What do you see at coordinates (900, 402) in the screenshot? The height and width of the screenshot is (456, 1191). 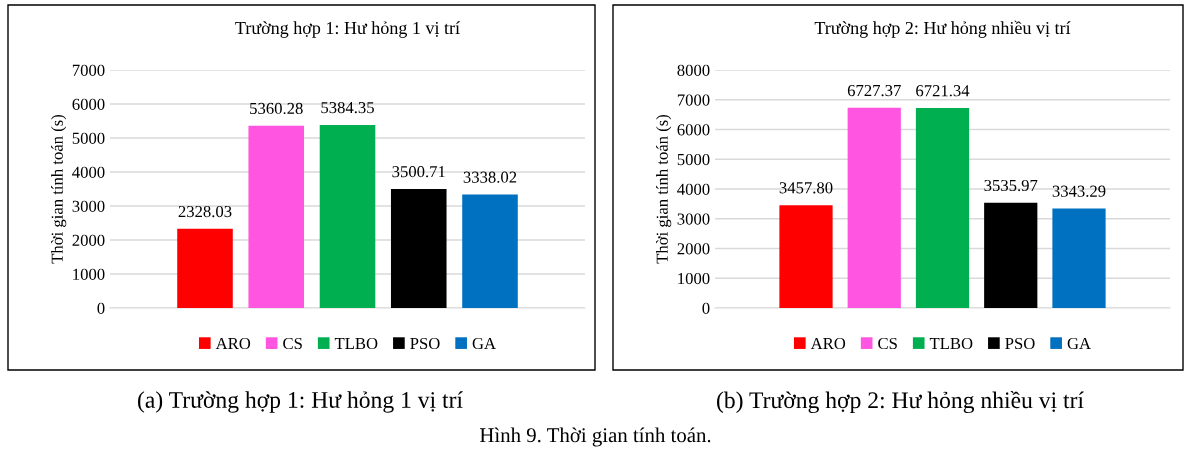 I see `text: (b) Trường hợp 2: Hư hỏng nhiều vị trí` at bounding box center [900, 402].